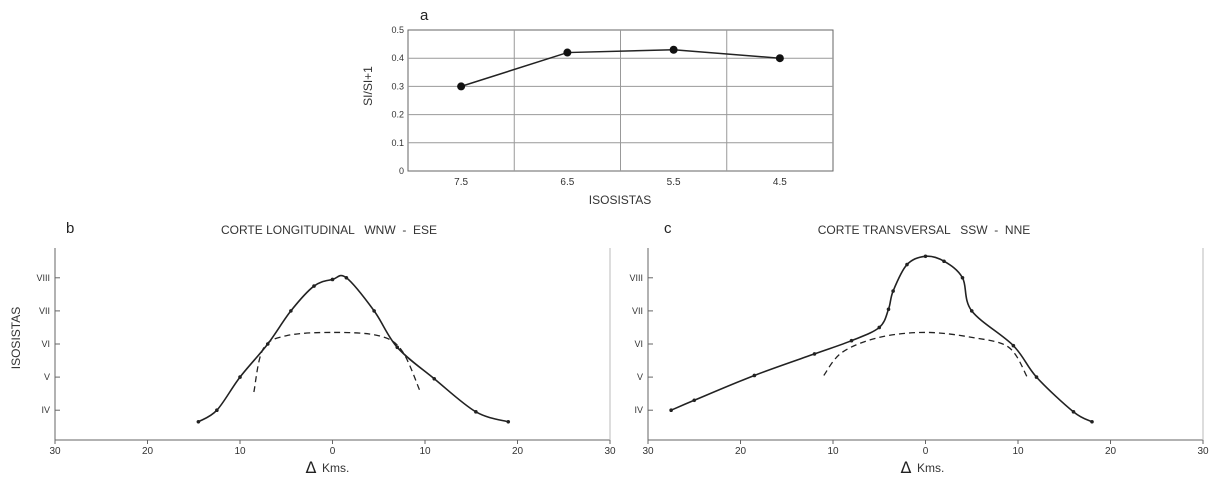 This screenshot has height=479, width=1210. I want to click on chart-b-solid-curve, so click(353, 348).